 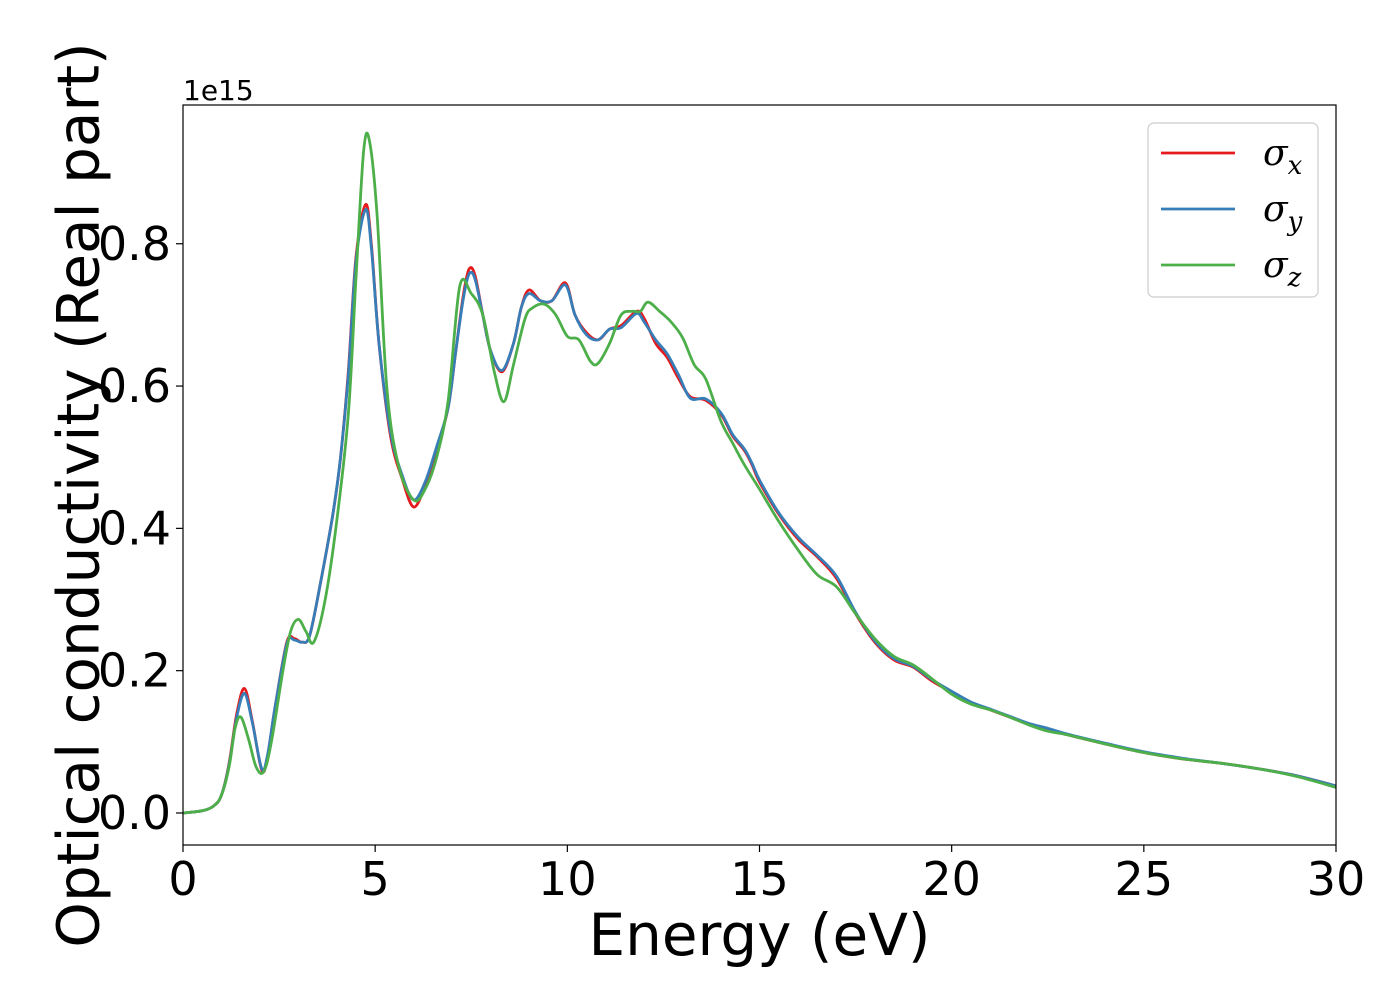 I want to click on x-axis-ticks: 0 5 10 15 20 25 30, so click(x=766, y=875).